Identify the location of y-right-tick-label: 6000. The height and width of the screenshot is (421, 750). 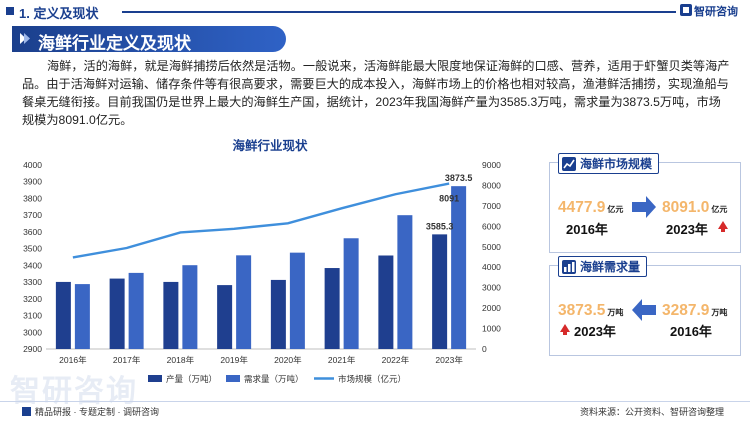
(491, 226).